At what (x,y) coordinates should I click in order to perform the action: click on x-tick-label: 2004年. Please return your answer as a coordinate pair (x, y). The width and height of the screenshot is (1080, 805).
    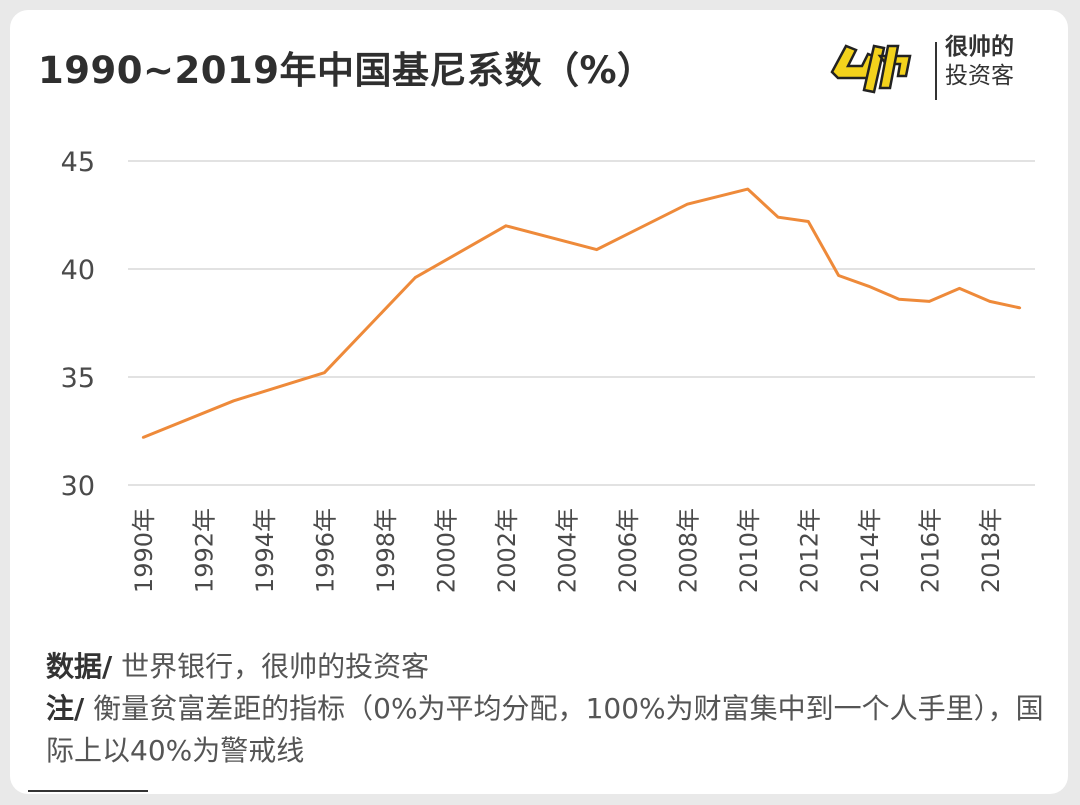
    Looking at the image, I should click on (567, 550).